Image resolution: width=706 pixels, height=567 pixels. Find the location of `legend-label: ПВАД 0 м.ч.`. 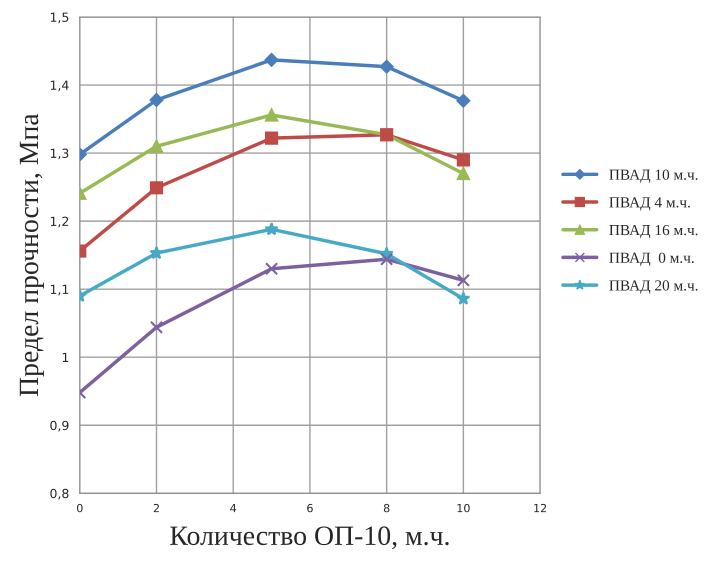

legend-label: ПВАД 0 м.ч. is located at coordinates (651, 259).